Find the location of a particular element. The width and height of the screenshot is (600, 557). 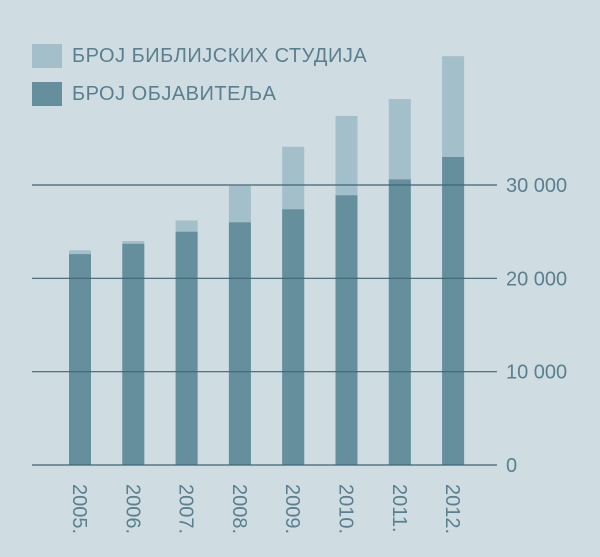

legend-item-bible-studies: БРОЈ БИБЛИЈСКИХ СТУДИЈА is located at coordinates (199, 56).